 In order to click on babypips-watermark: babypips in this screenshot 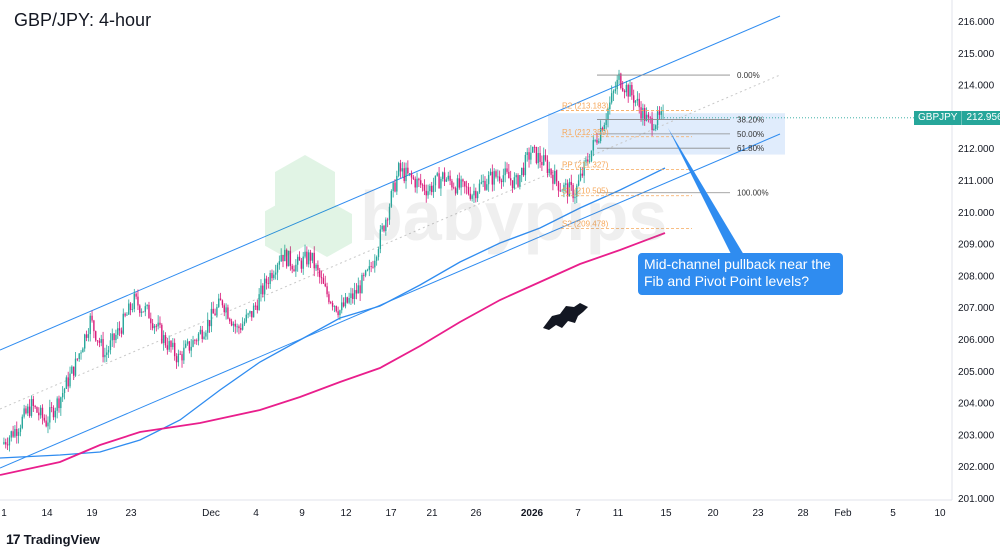, I will do `click(492, 212)`.